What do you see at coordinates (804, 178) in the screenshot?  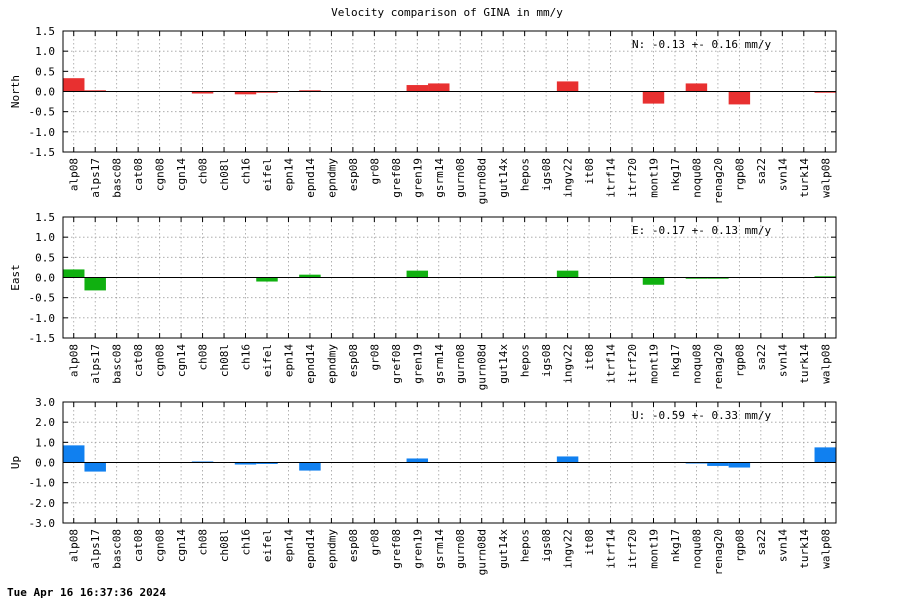 I see `north-xtick-label-turk14: turk14` at bounding box center [804, 178].